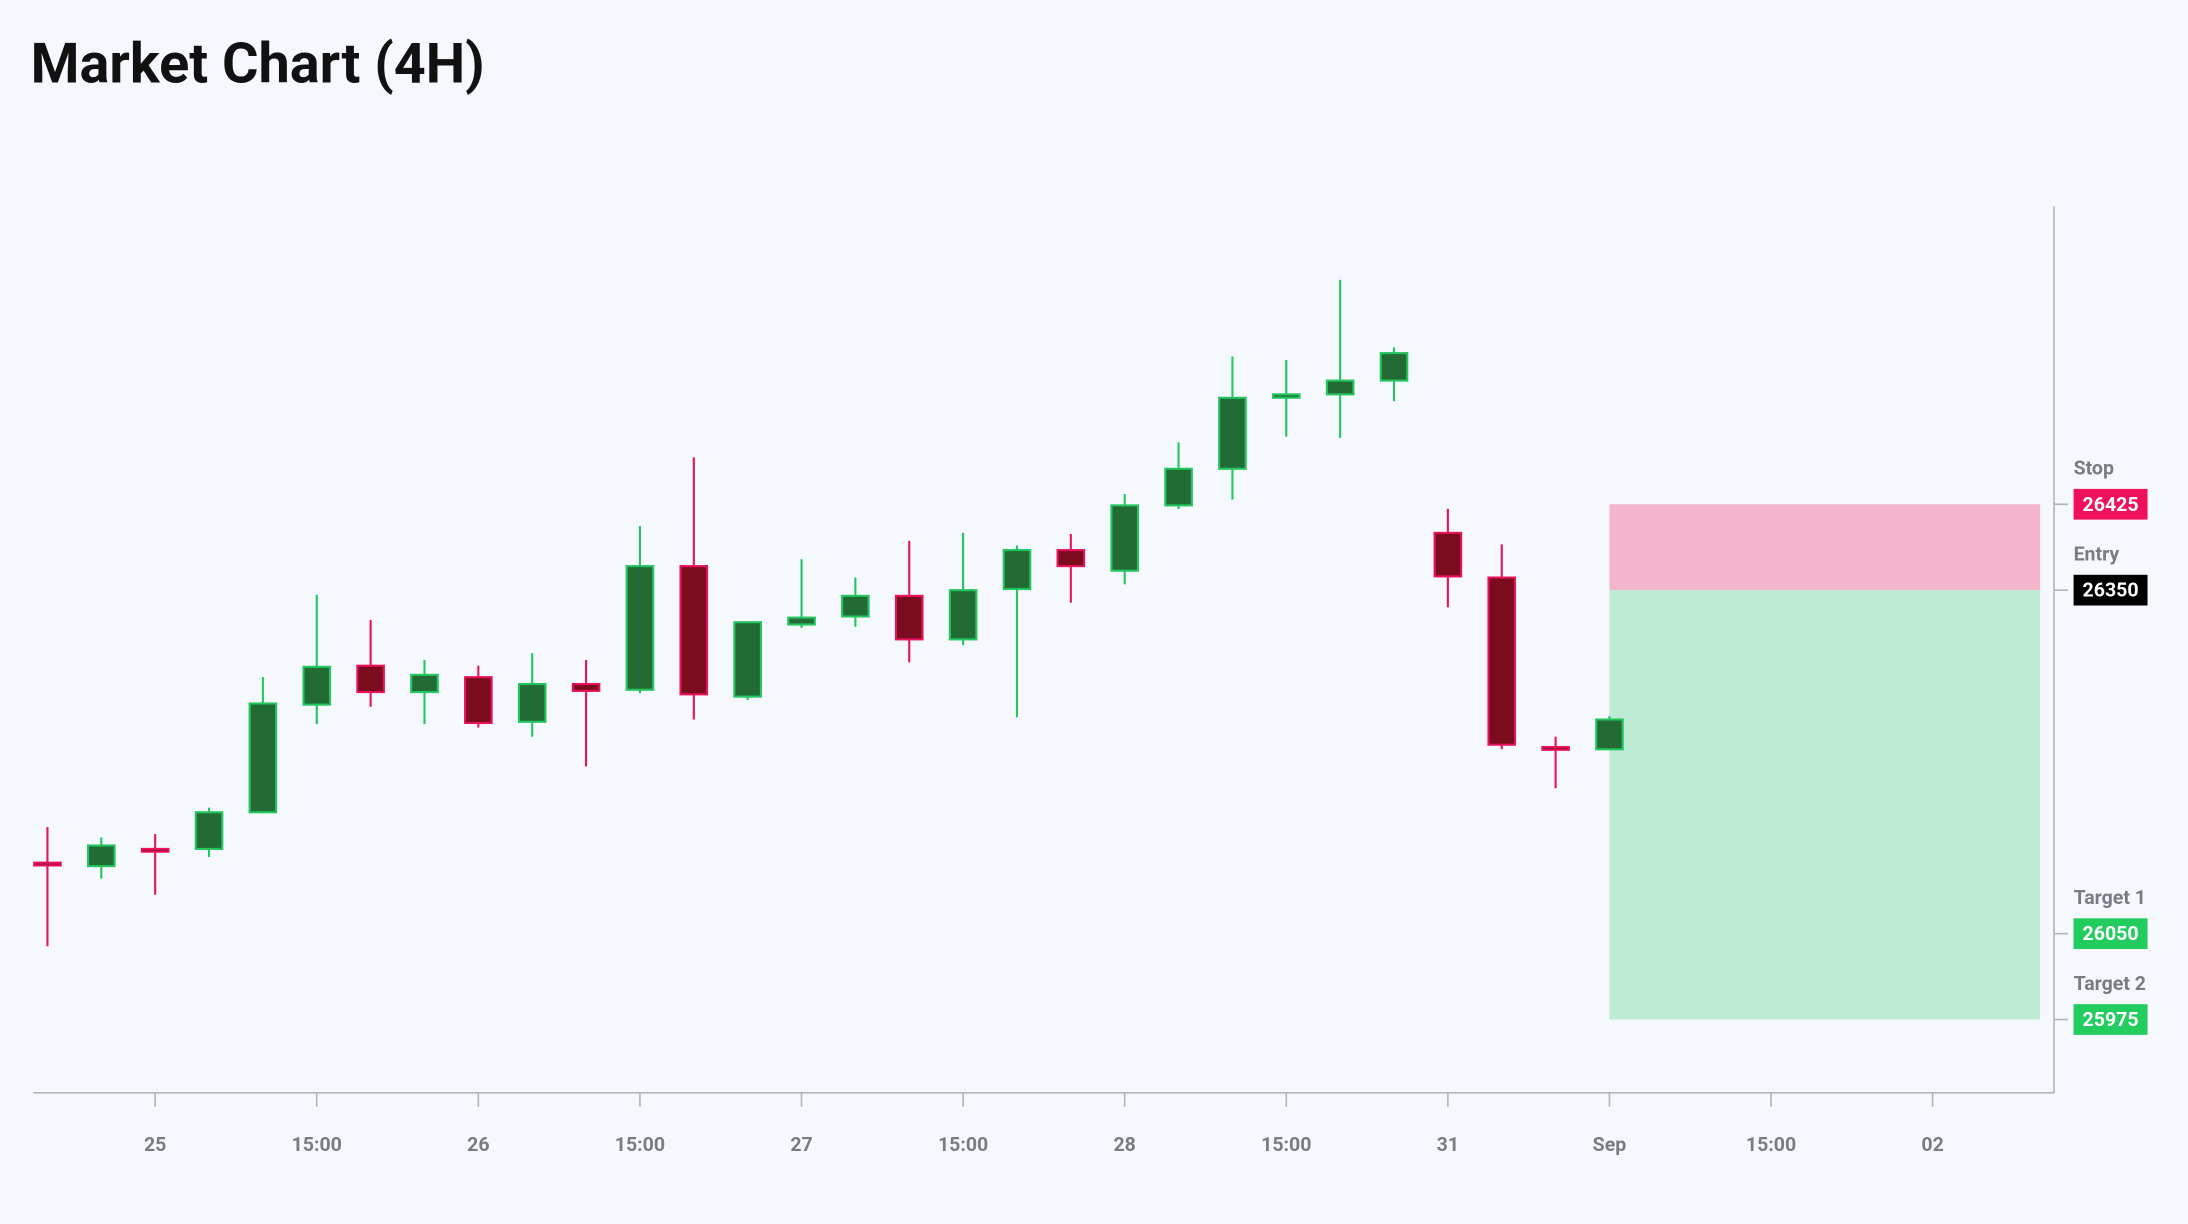 The width and height of the screenshot is (2188, 1224). I want to click on level-value: 26050, so click(2111, 933).